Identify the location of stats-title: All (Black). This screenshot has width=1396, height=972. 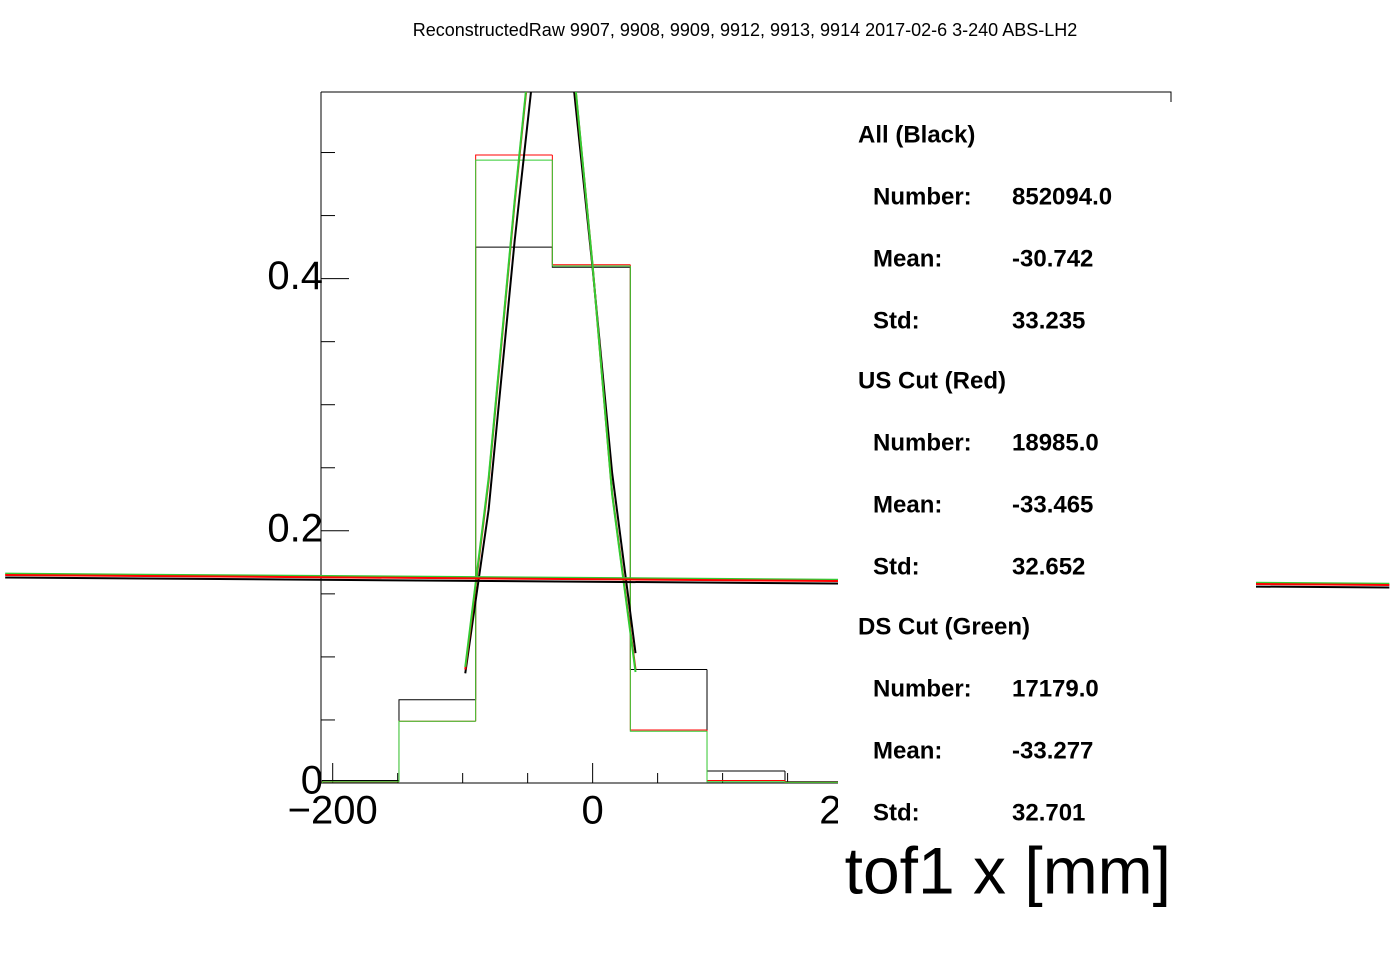
(916, 134).